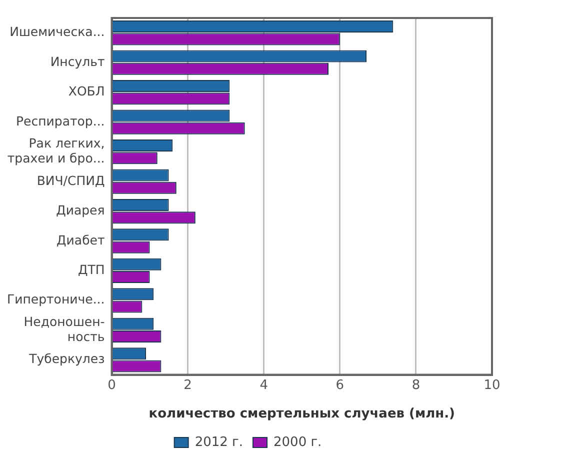 The image size is (572, 465). Describe the element at coordinates (219, 442) in the screenshot. I see `legend-label: 2012 г.` at that location.